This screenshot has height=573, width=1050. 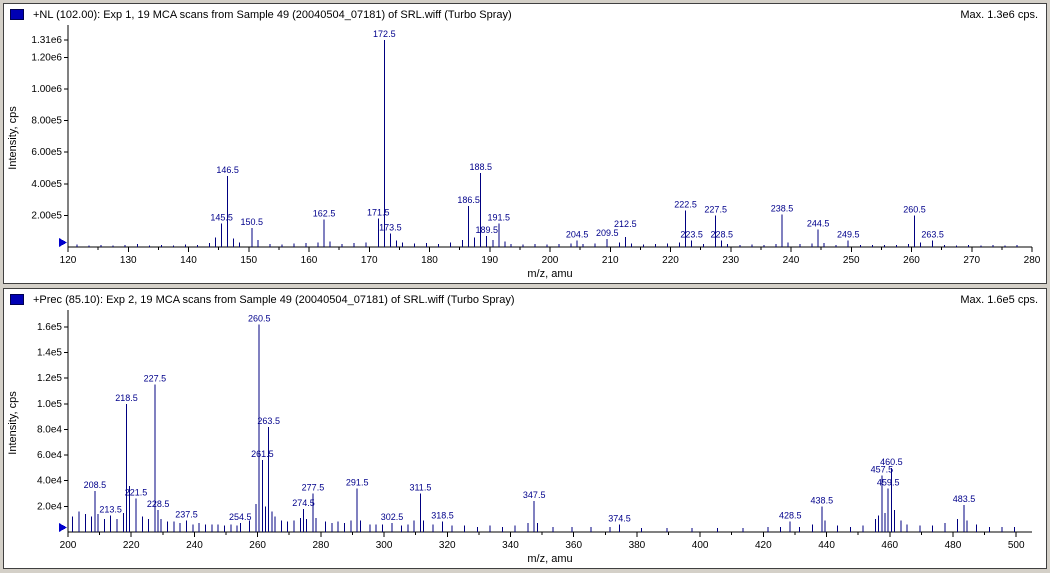 What do you see at coordinates (221, 217) in the screenshot?
I see `peak-label: 145.5` at bounding box center [221, 217].